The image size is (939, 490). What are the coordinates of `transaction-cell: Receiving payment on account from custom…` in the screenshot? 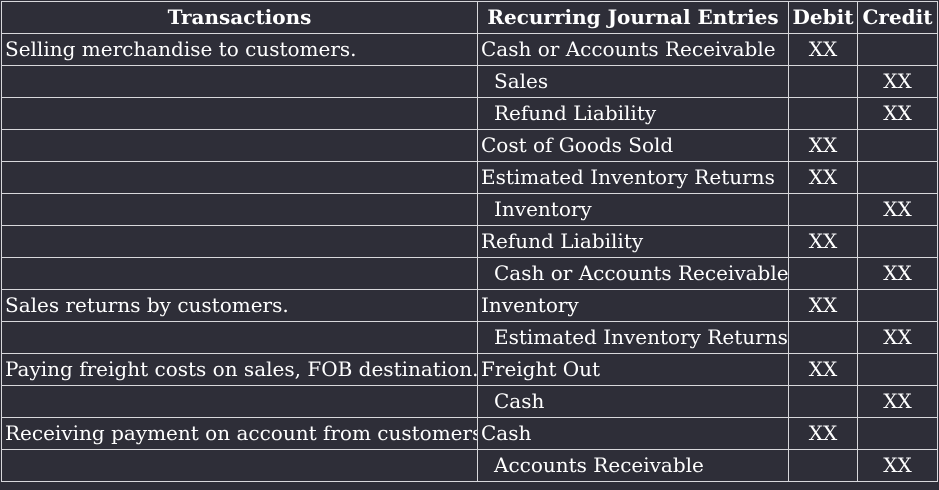 It's located at (239, 433).